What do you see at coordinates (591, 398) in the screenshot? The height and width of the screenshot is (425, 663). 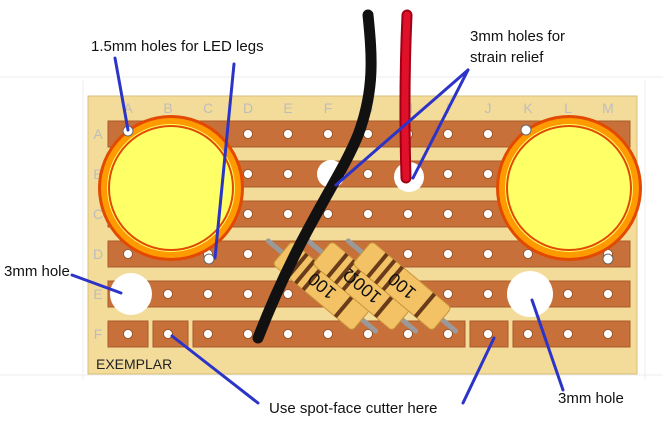 I see `label-hole-right: 3mm hole` at bounding box center [591, 398].